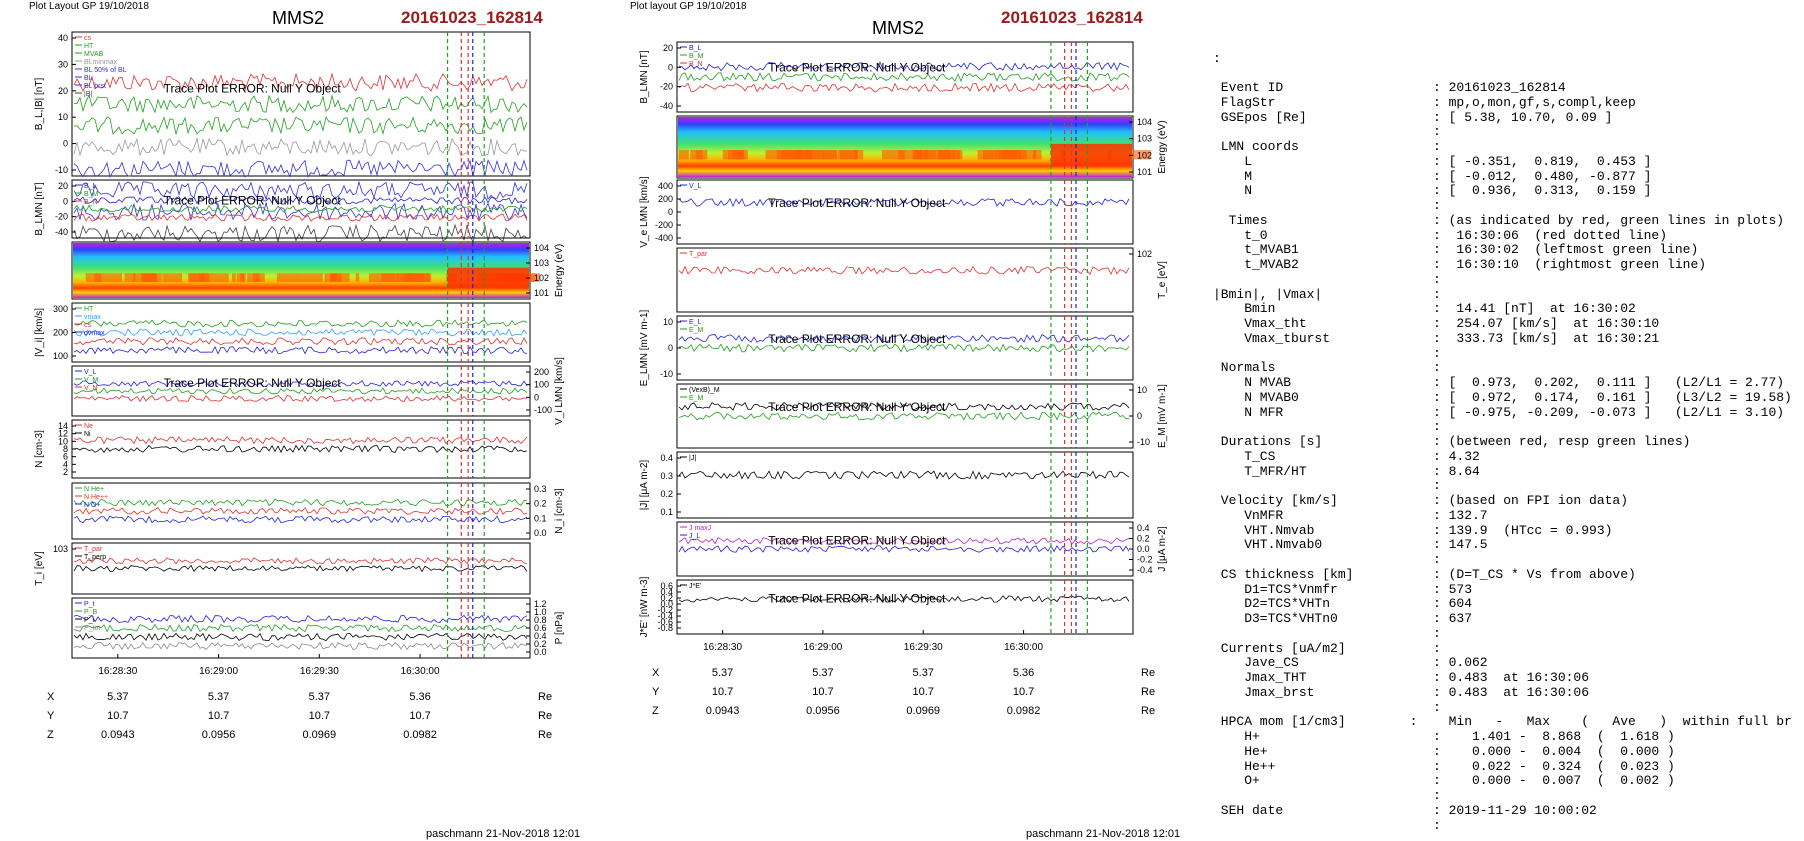 The height and width of the screenshot is (841, 1804). I want to click on y-axis-label: P [nPa], so click(559, 627).